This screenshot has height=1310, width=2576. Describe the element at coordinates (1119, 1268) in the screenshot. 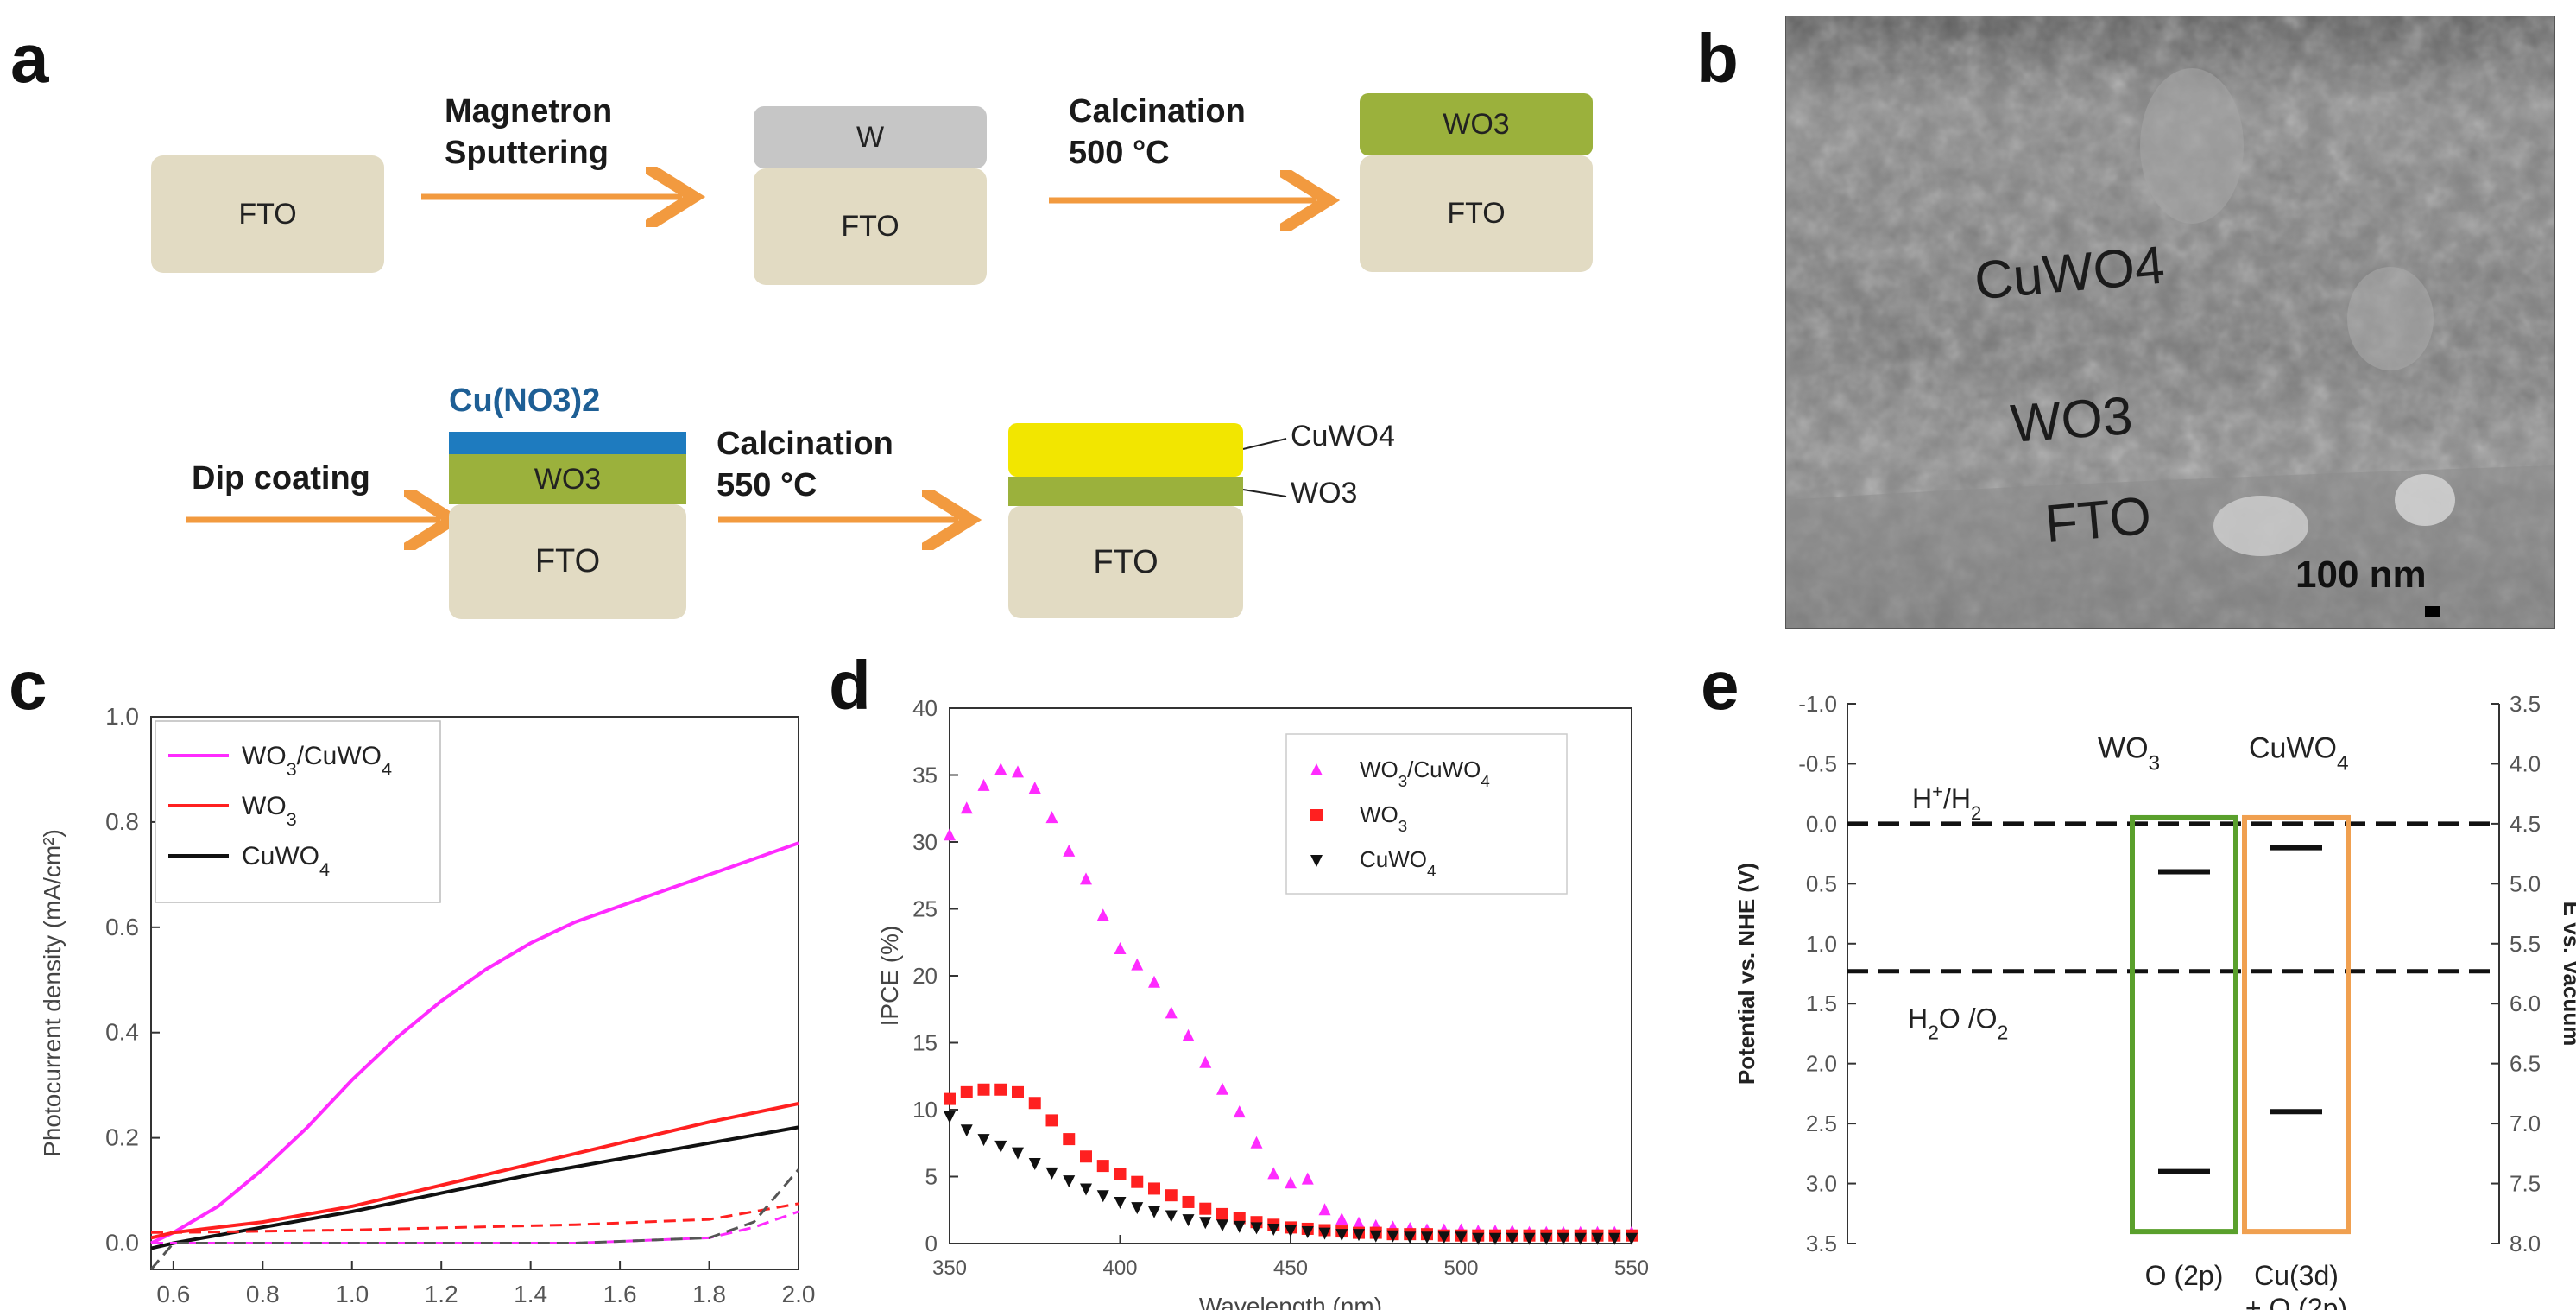

I see `x-tick-label-d: 400` at that location.